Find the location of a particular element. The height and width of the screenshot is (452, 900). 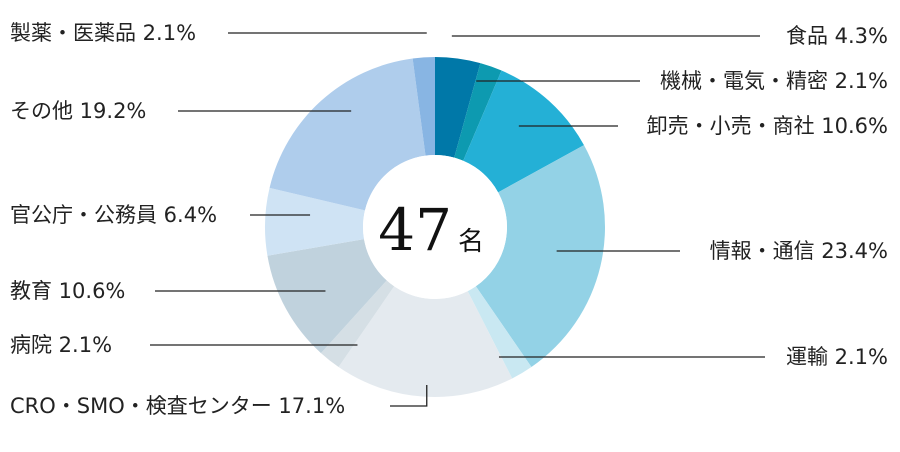

slice-label-3: 情報・通信 23.4% is located at coordinates (799, 251).